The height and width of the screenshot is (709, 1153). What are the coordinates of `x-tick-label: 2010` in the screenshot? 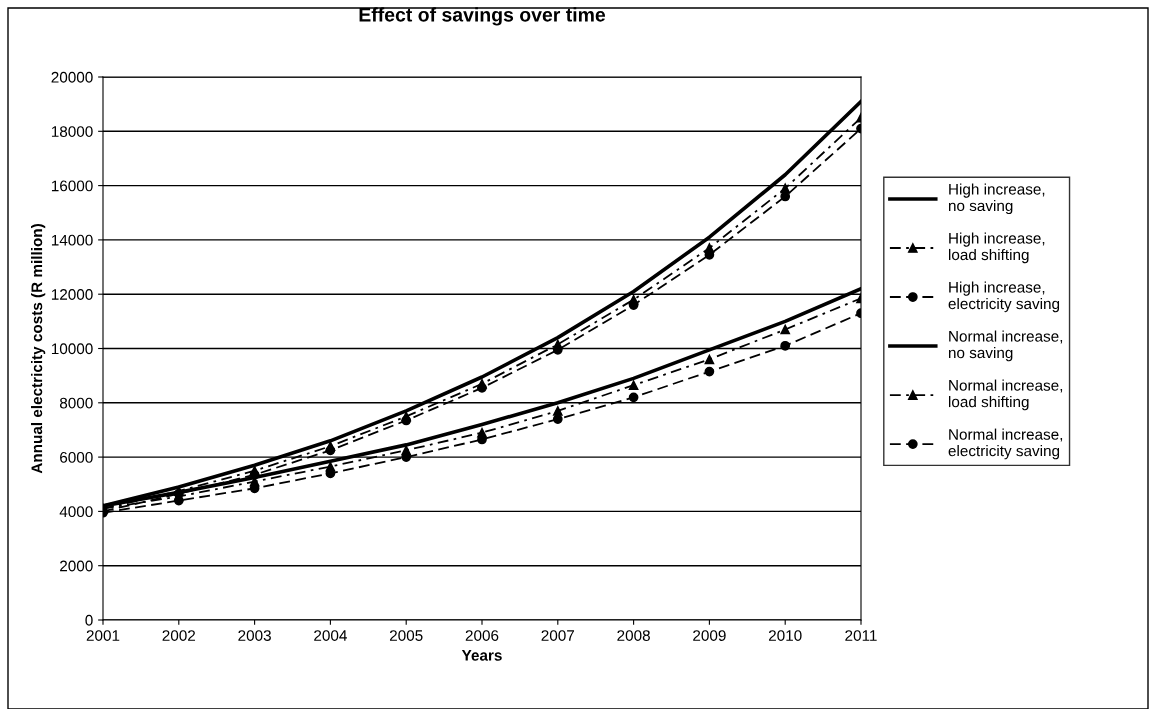 It's located at (785, 635).